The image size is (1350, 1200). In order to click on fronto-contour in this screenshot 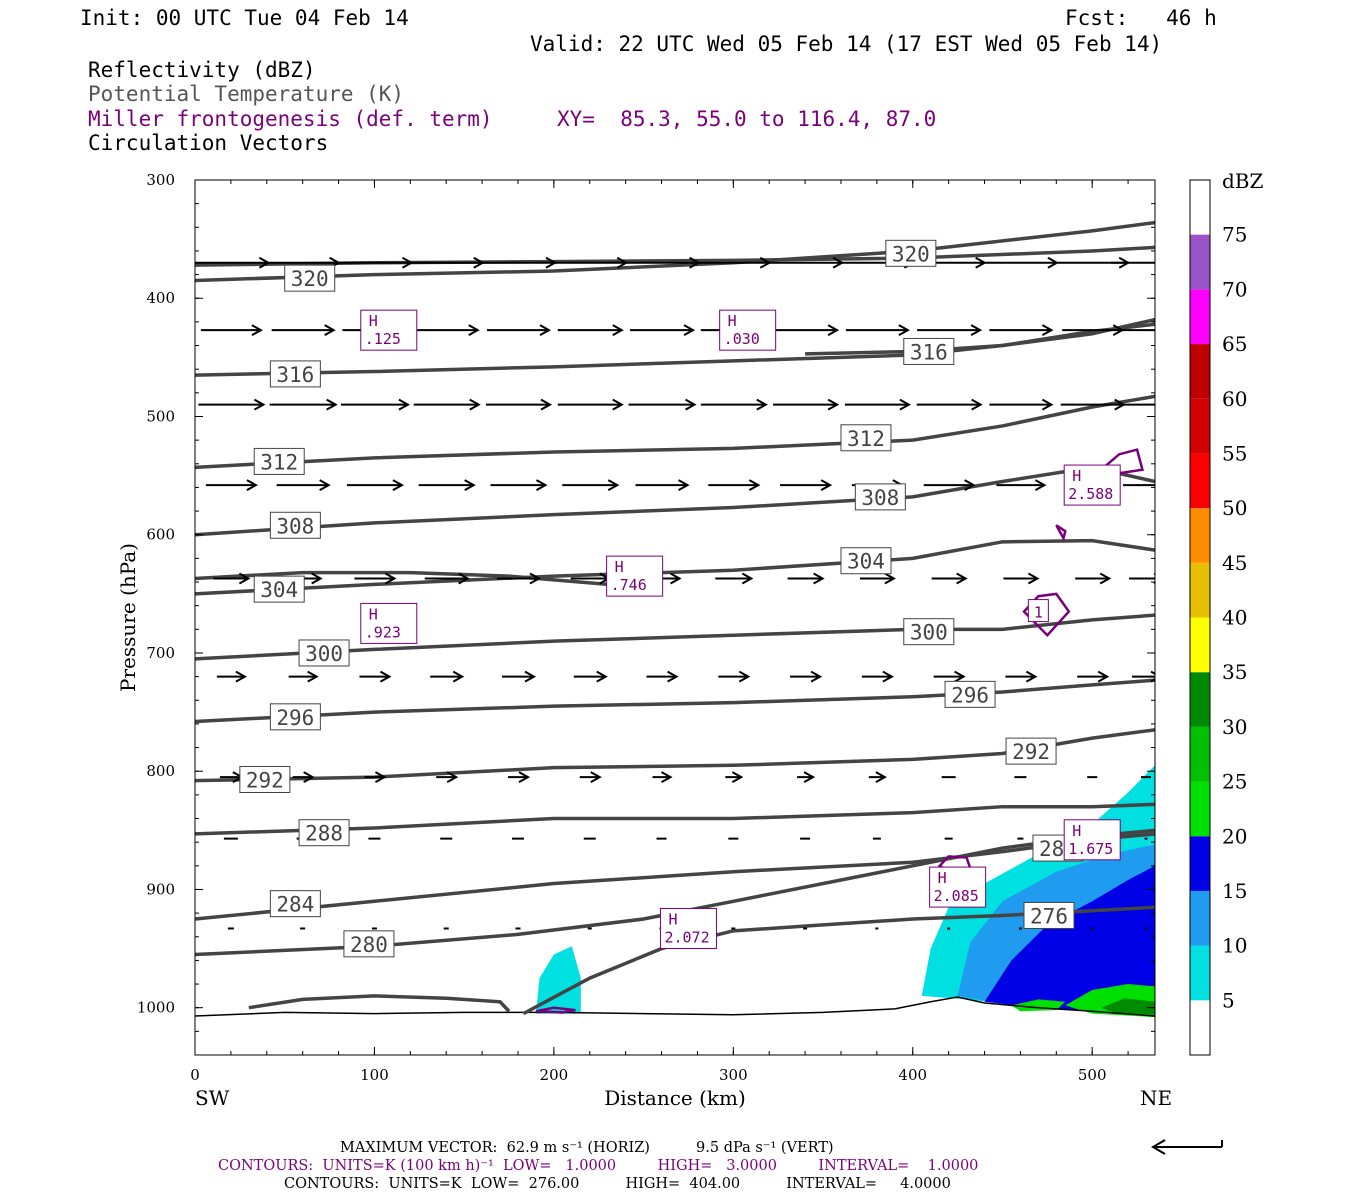, I will do `click(1046, 615)`.